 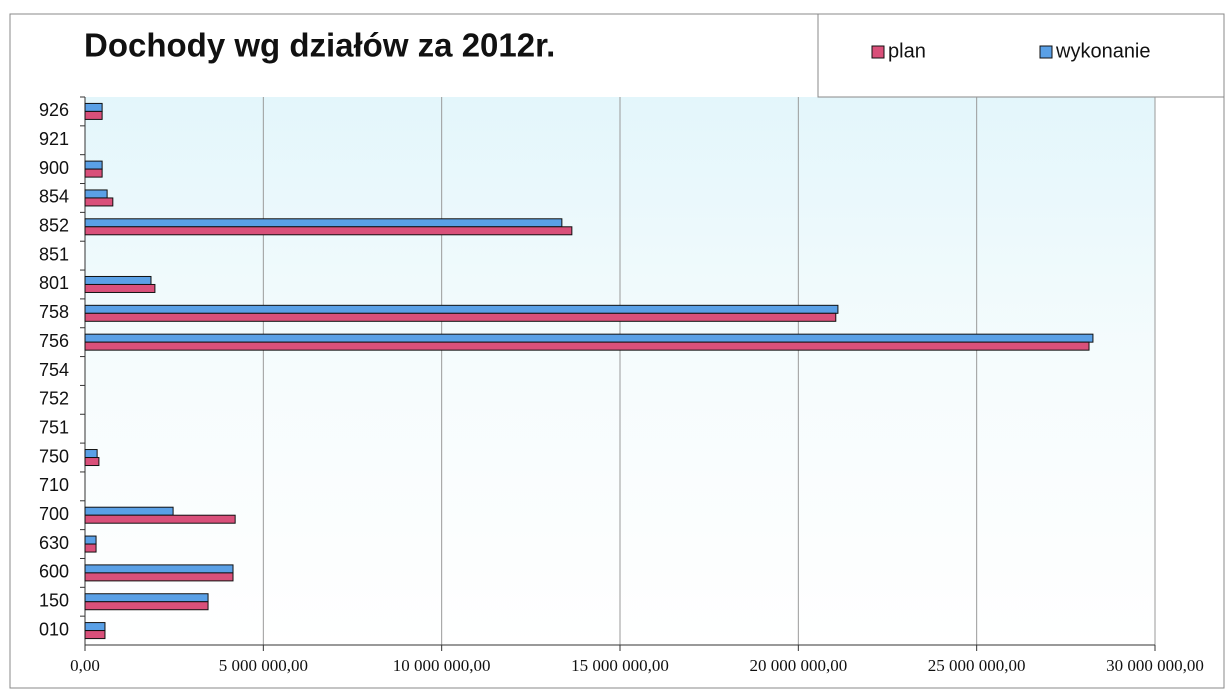 I want to click on x-tick-label: 20 000 000,00, so click(x=798, y=665).